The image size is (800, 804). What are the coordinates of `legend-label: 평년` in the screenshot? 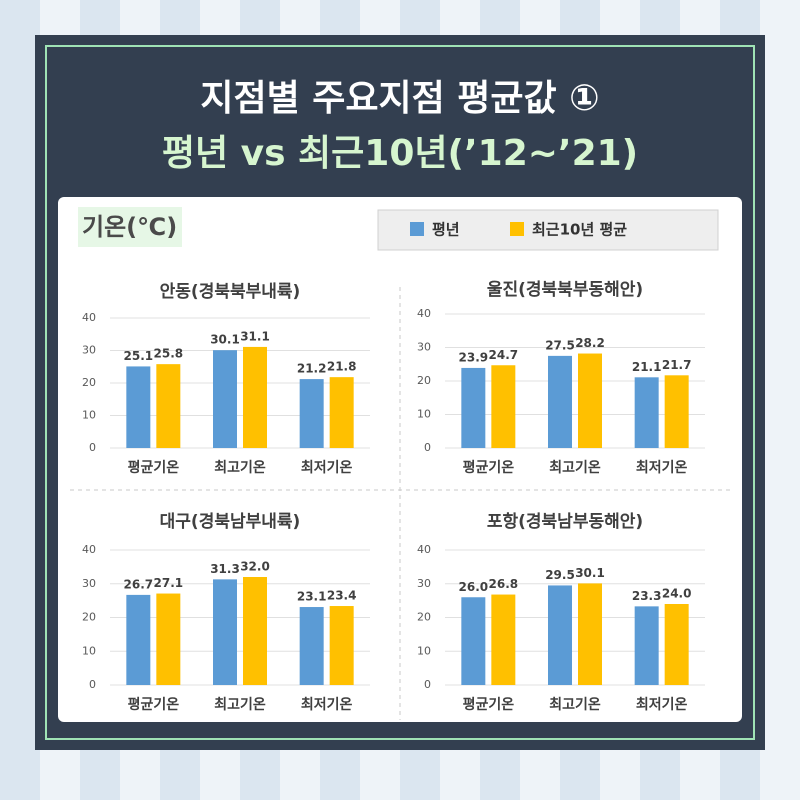 It's located at (446, 230).